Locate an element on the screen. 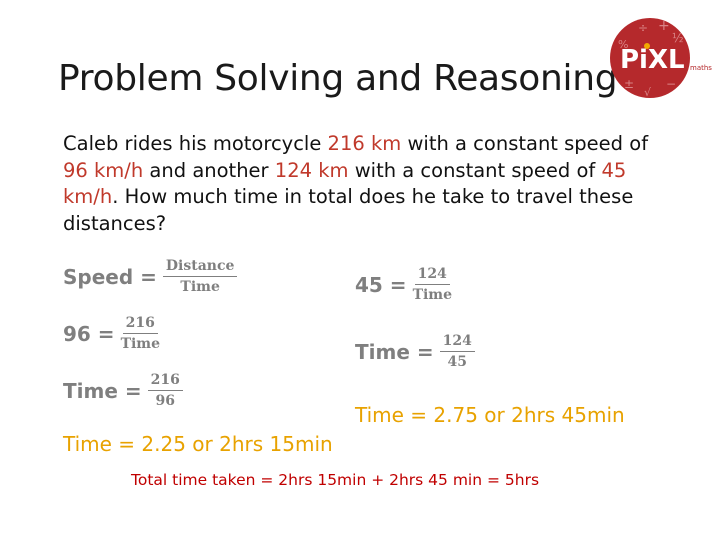  first-leg-lhs: 96 = is located at coordinates (89, 333).